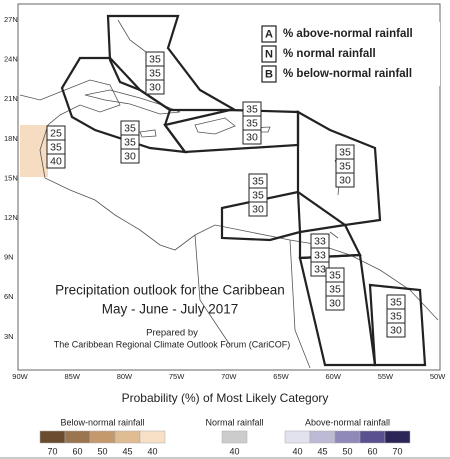  Describe the element at coordinates (9, 257) in the screenshot. I see `lat-label: 9N` at that location.